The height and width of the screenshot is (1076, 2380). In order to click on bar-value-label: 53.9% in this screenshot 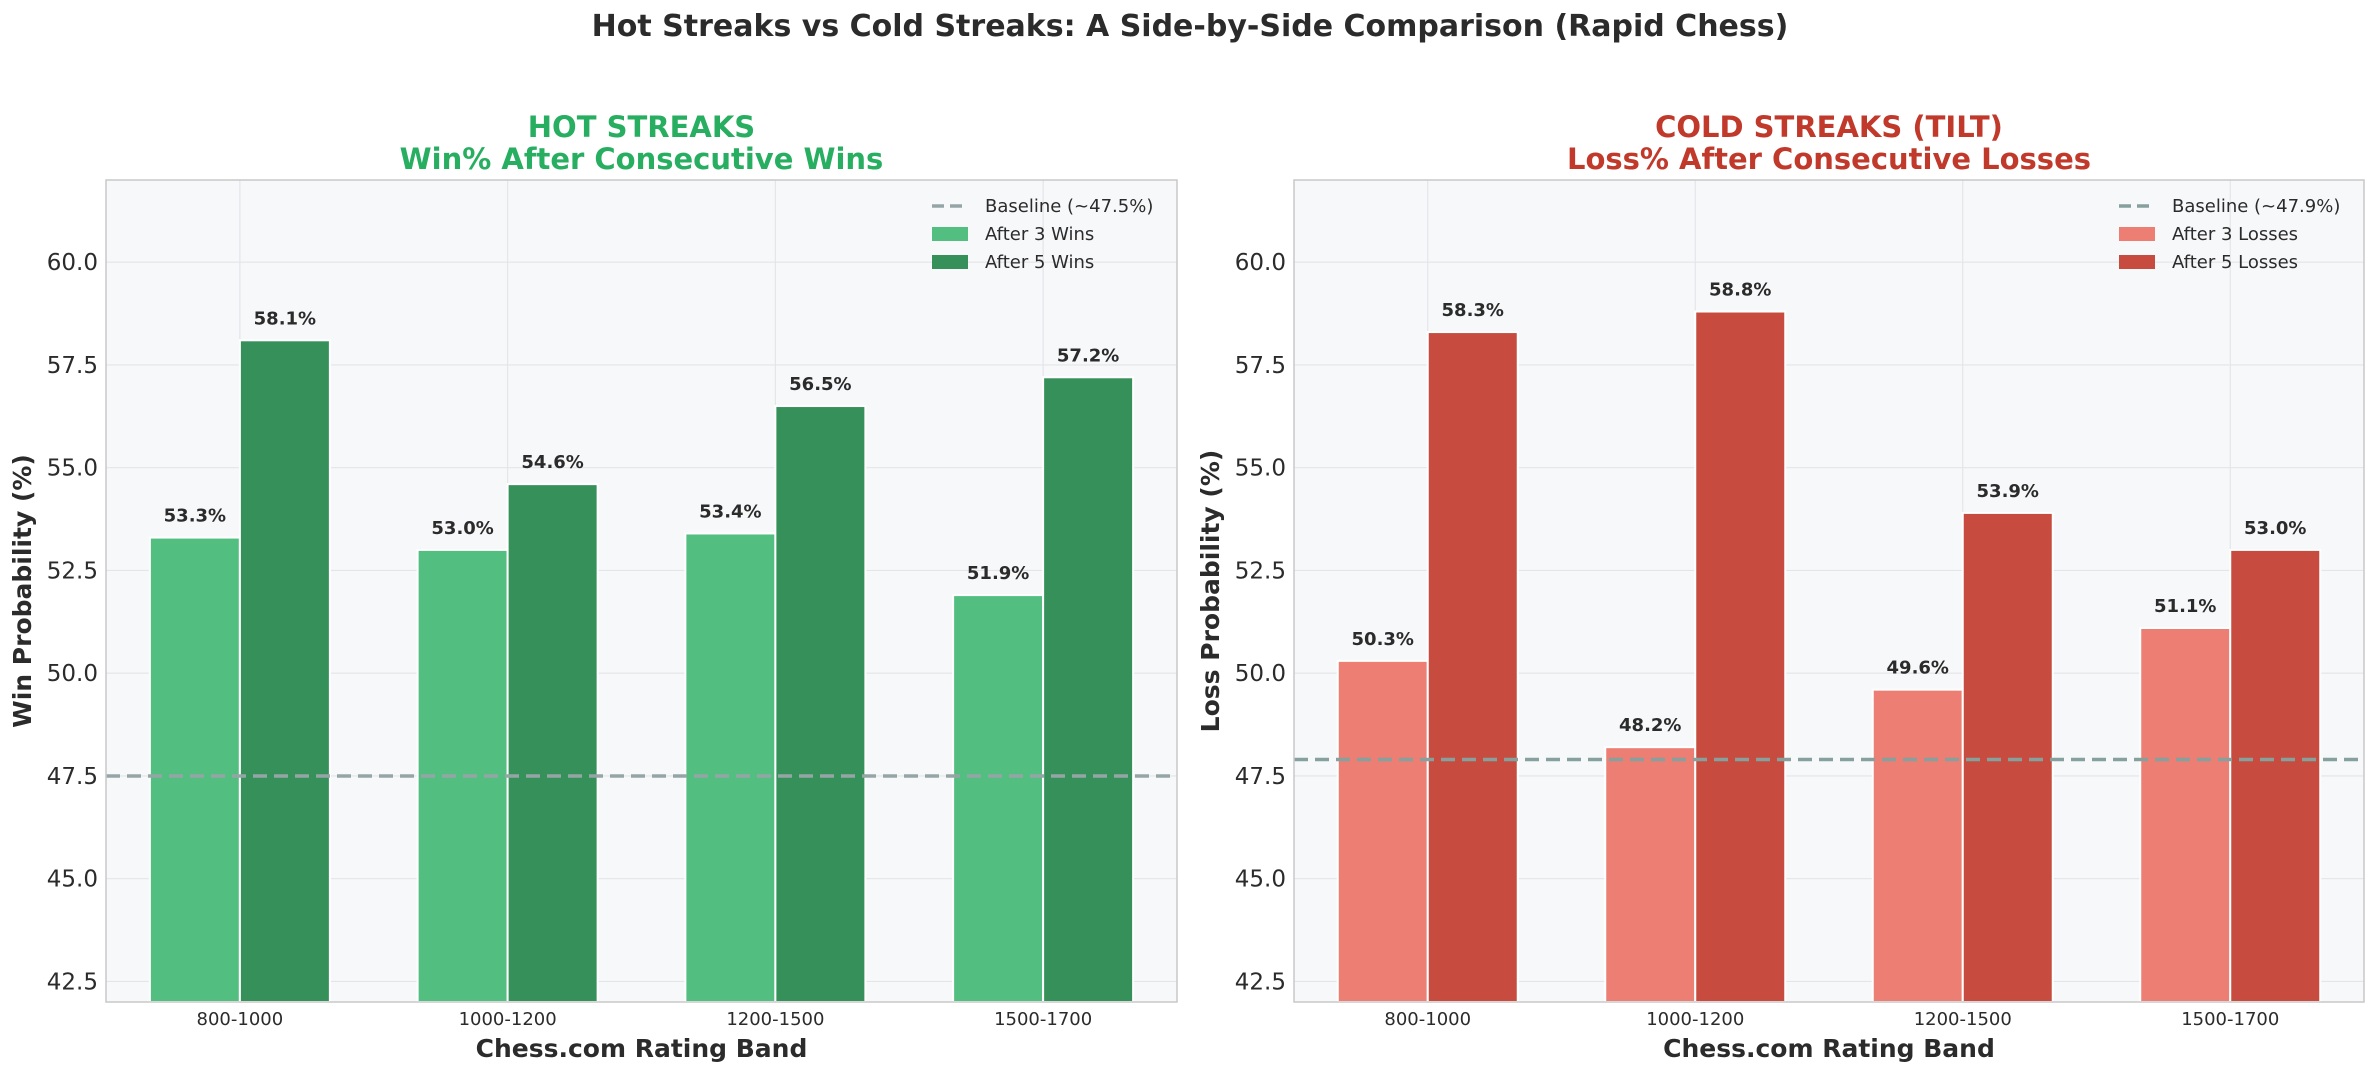, I will do `click(2008, 491)`.